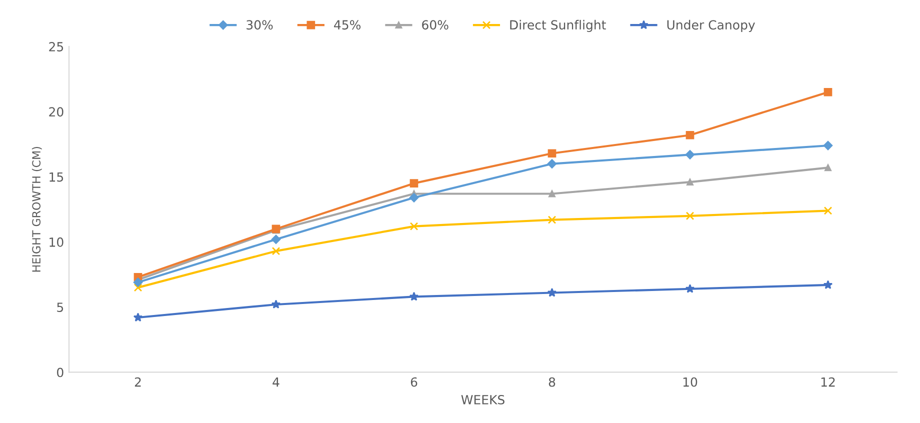  Describe the element at coordinates (482, 399) in the screenshot. I see `x-axis-title: WEEKS` at that location.